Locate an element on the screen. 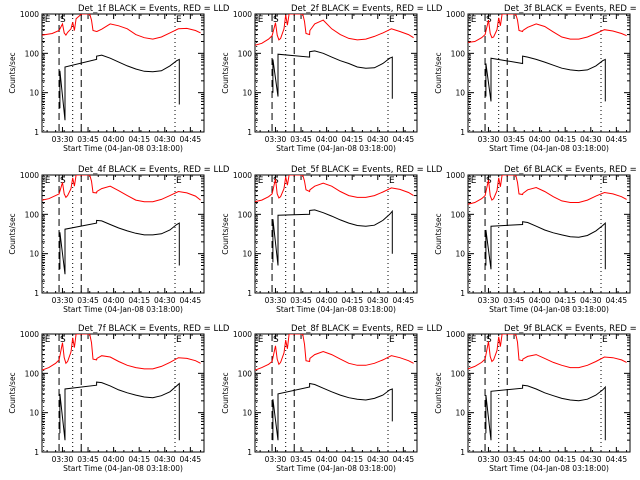 The width and height of the screenshot is (640, 480). subplot-title: Det_6f BLACK = Events, RED = LLD is located at coordinates (572, 170).